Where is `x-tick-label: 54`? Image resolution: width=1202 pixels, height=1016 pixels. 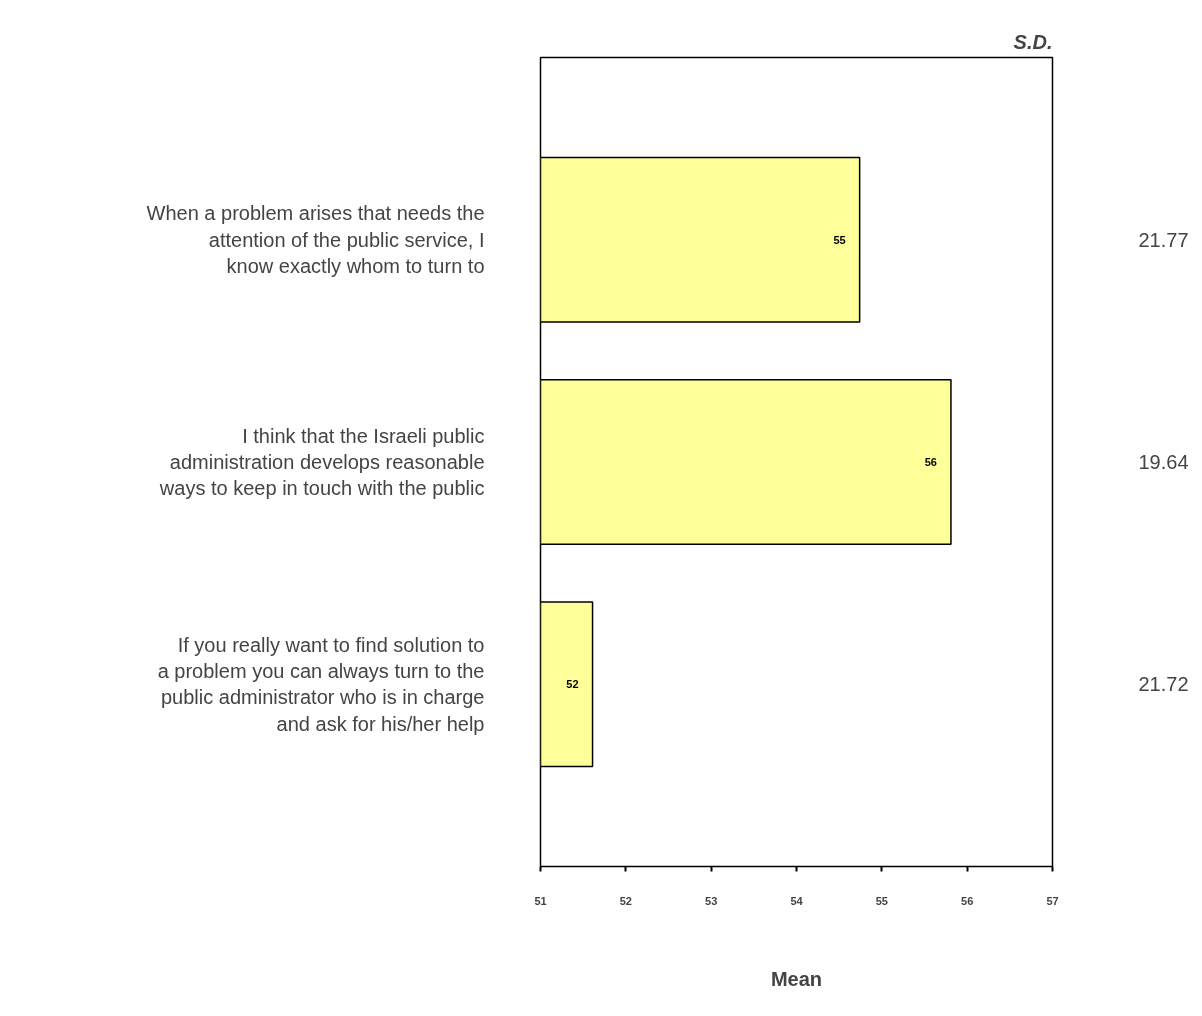 x-tick-label: 54 is located at coordinates (797, 900).